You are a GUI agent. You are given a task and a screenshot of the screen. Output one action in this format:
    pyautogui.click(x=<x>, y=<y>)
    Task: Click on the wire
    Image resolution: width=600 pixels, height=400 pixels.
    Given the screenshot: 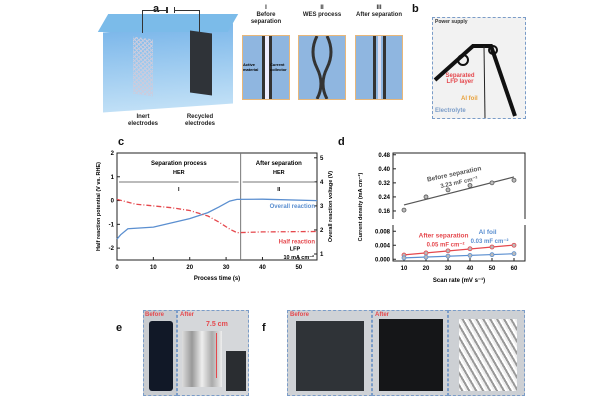 What is the action you would take?
    pyautogui.click(x=171, y=21)
    